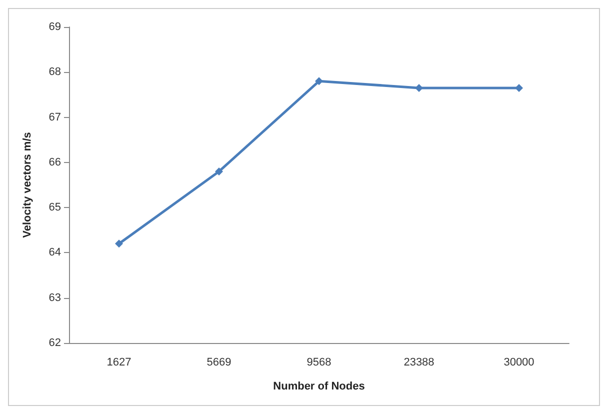 This screenshot has height=414, width=608. Describe the element at coordinates (54, 117) in the screenshot. I see `y-tick-label: 67` at that location.